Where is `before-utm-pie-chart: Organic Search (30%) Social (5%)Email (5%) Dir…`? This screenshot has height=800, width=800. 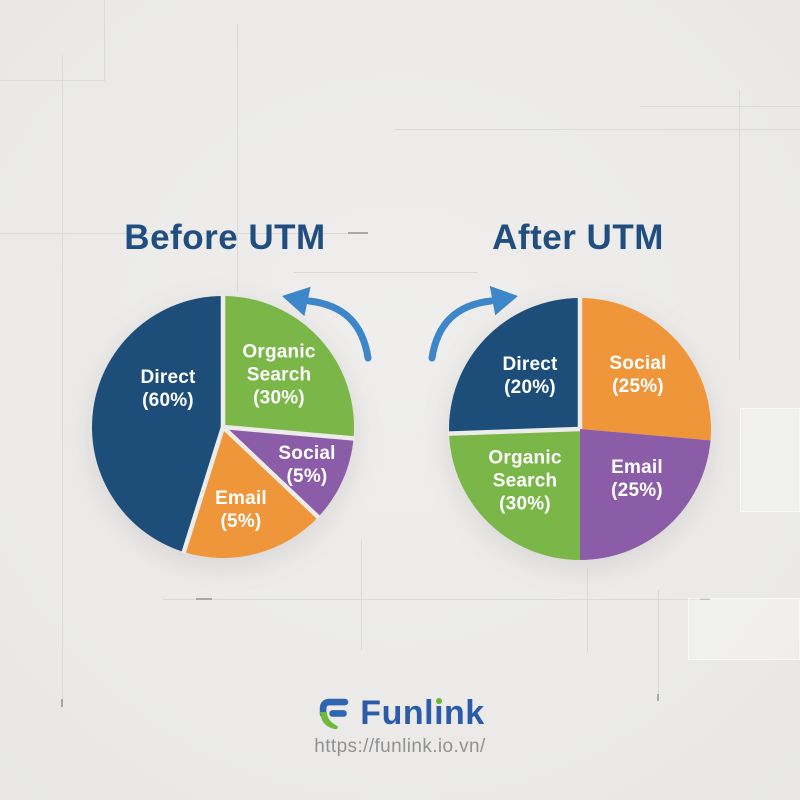 before-utm-pie-chart: Organic Search (30%) Social (5%)Email (5%) Dir… is located at coordinates (223, 427).